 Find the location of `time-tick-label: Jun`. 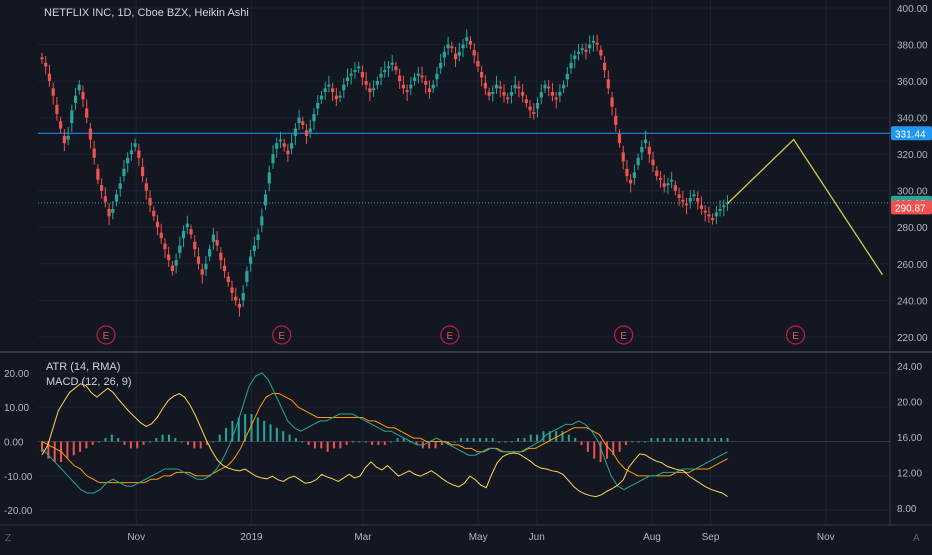

time-tick-label: Jun is located at coordinates (537, 537).